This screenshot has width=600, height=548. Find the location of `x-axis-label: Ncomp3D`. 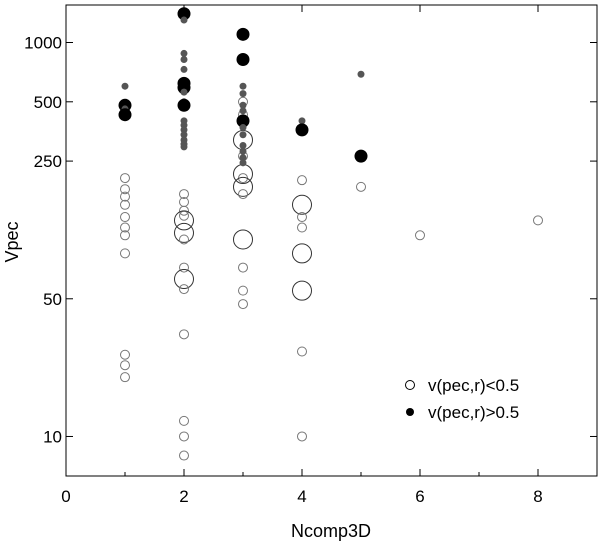

x-axis-label: Ncomp3D is located at coordinates (331, 531).